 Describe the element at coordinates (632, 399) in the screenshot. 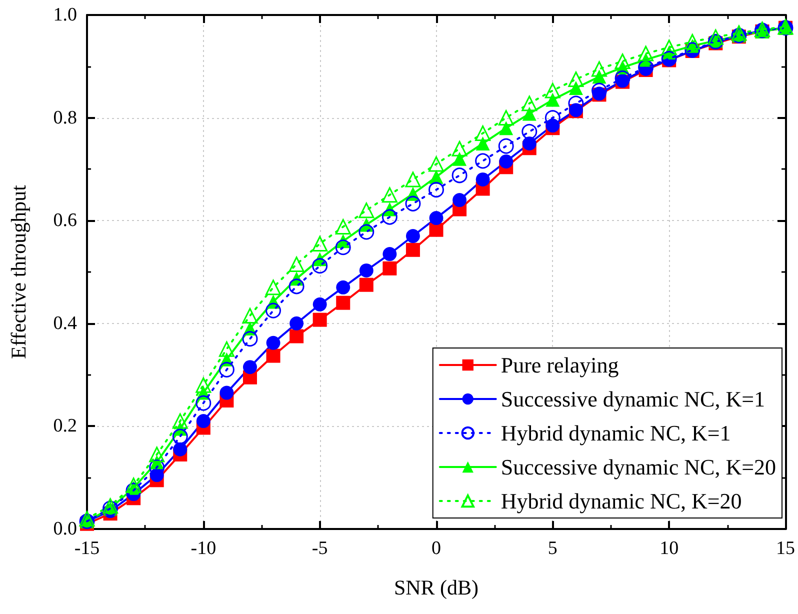

I see `legend-label: Successive dynamic NC, K=1` at that location.